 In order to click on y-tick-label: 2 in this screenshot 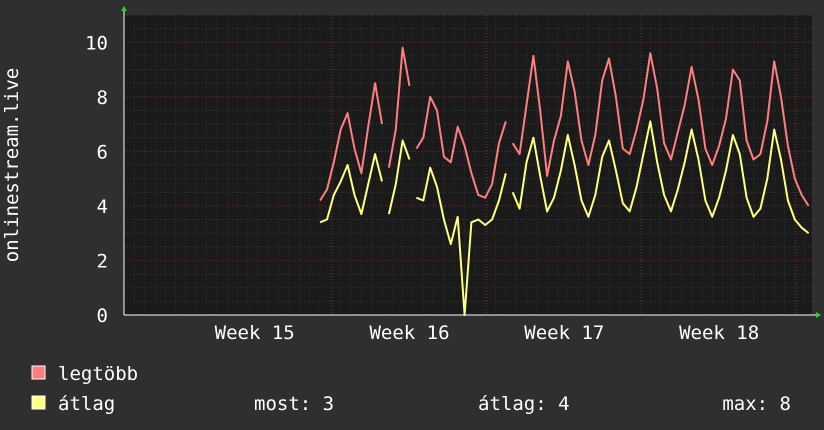, I will do `click(102, 261)`.